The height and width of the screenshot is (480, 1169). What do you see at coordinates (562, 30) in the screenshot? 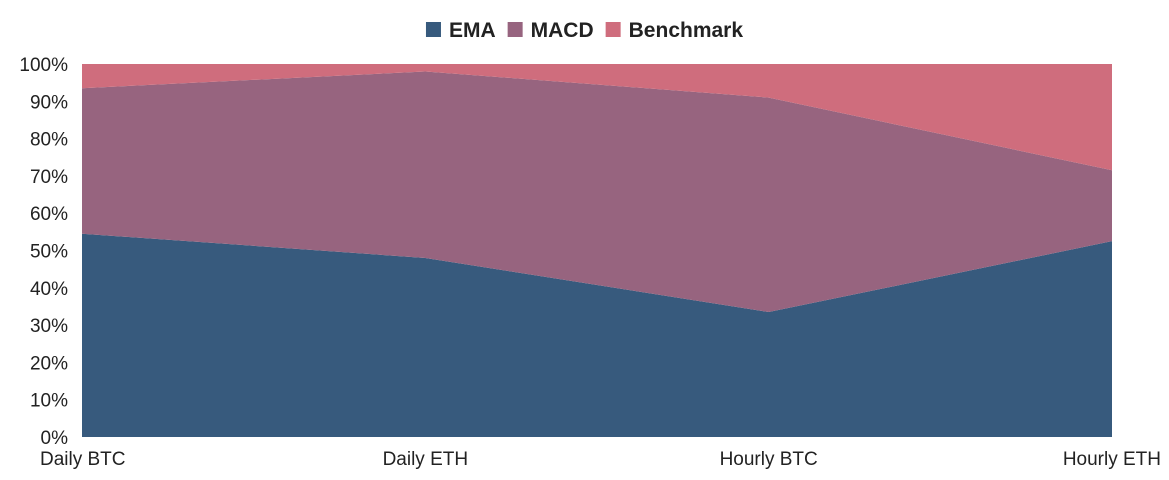
I see `legend-label: MACD` at bounding box center [562, 30].